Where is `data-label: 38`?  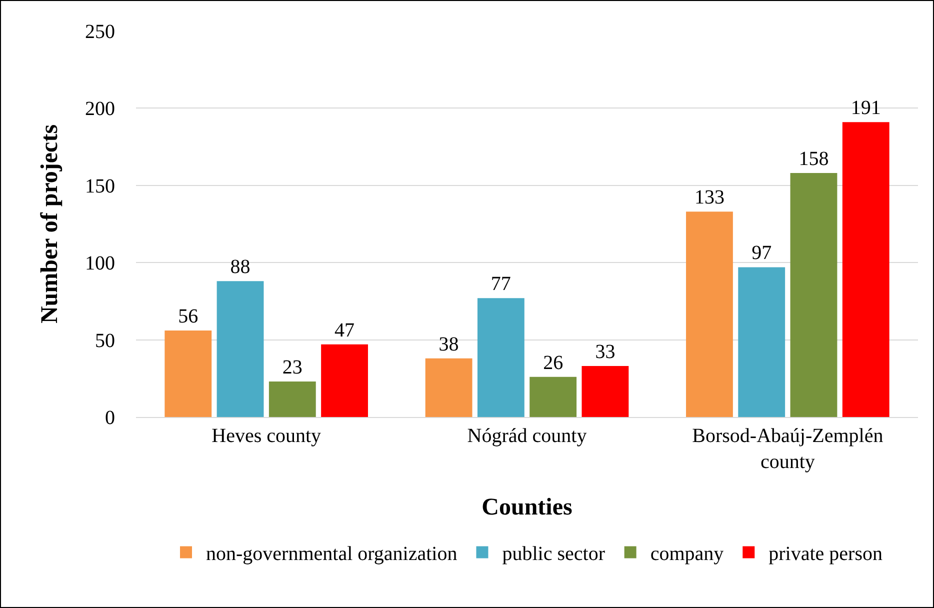
data-label: 38 is located at coordinates (448, 344).